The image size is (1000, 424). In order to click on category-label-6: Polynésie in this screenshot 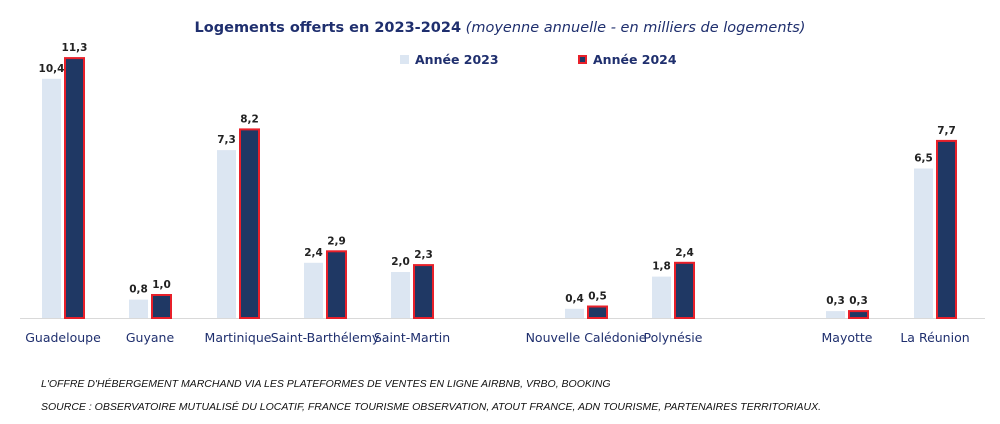, I will do `click(673, 337)`.